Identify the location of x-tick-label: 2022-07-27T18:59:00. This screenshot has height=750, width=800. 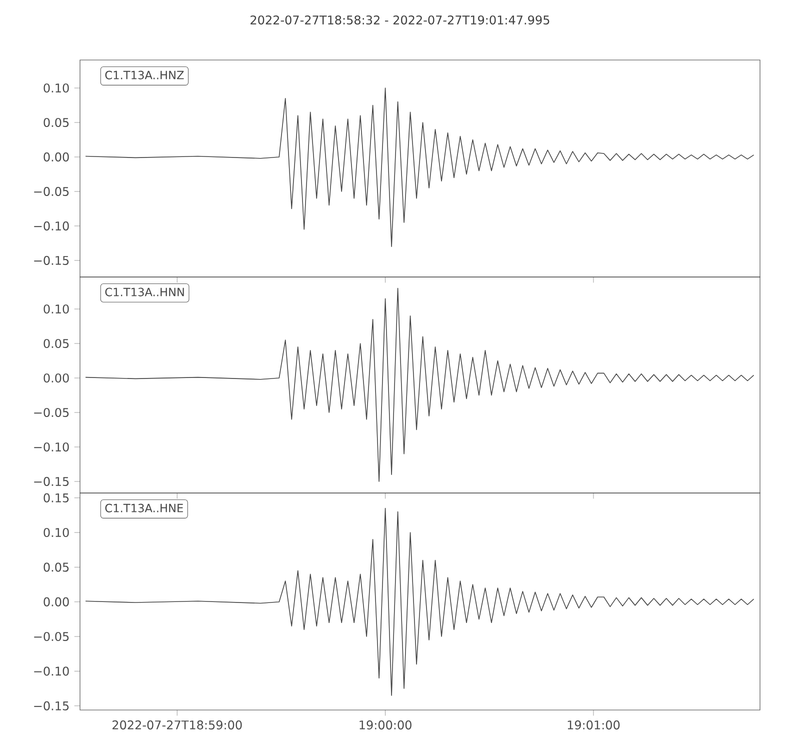
(177, 725).